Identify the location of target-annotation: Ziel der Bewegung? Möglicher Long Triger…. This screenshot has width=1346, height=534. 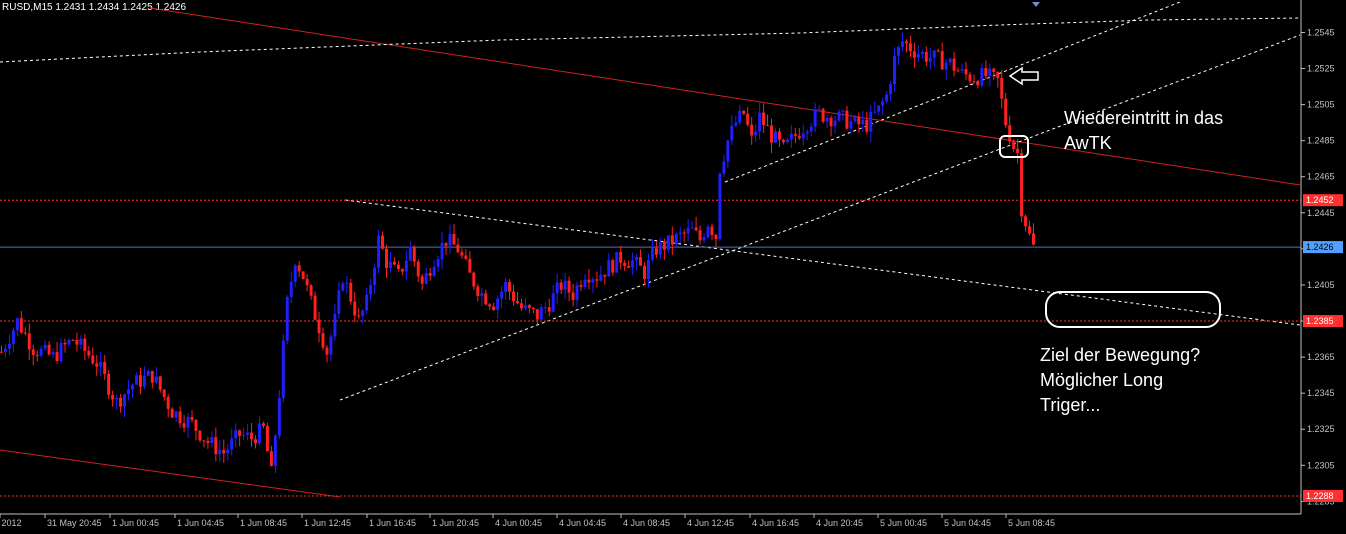
(1120, 380).